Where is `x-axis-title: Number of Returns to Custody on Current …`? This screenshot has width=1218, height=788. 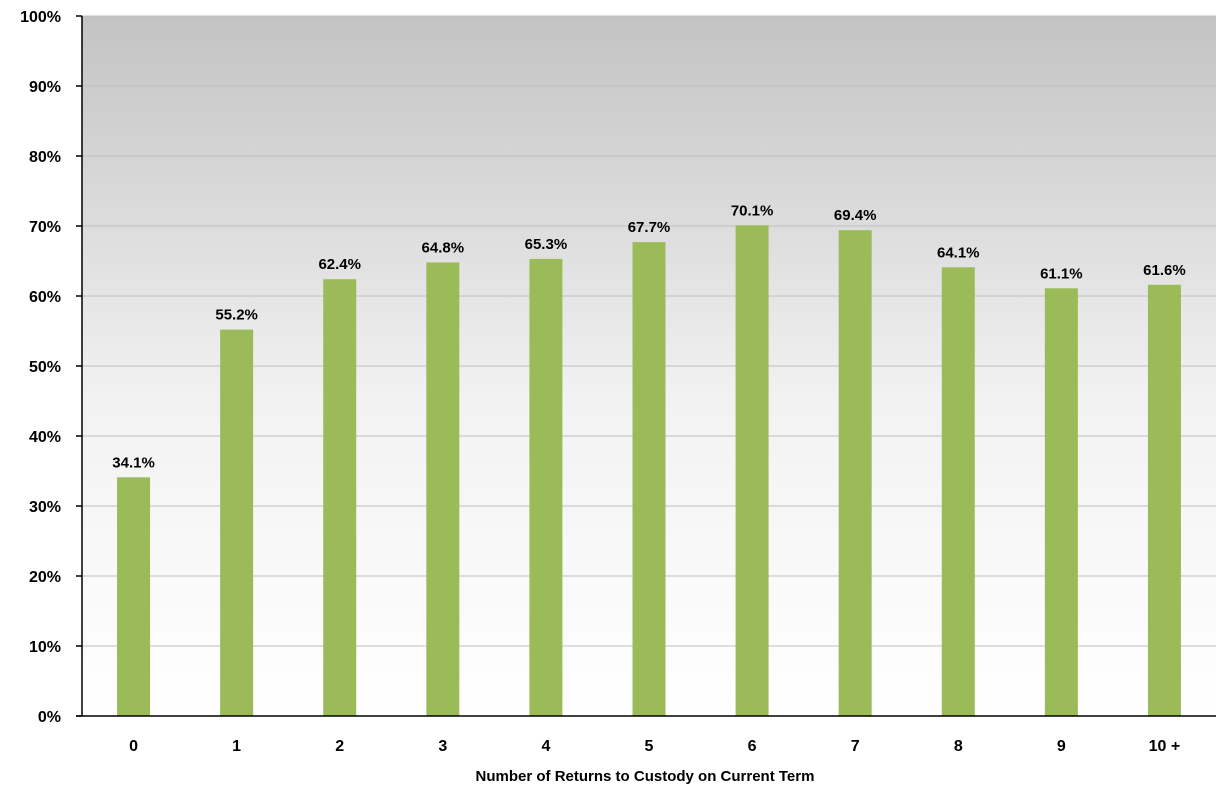
x-axis-title: Number of Returns to Custody on Current … is located at coordinates (645, 776).